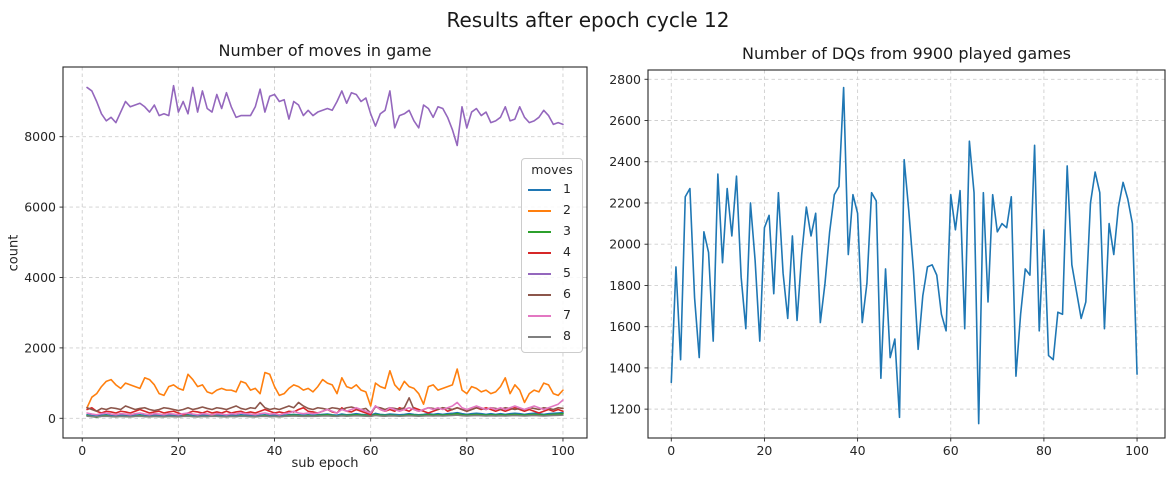 This screenshot has width=1176, height=481. I want to click on legend-label: 3, so click(567, 231).